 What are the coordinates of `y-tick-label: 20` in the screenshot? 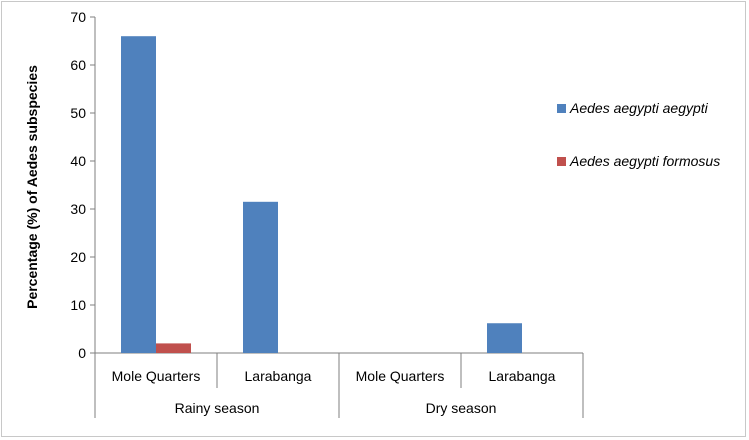 It's located at (78, 257).